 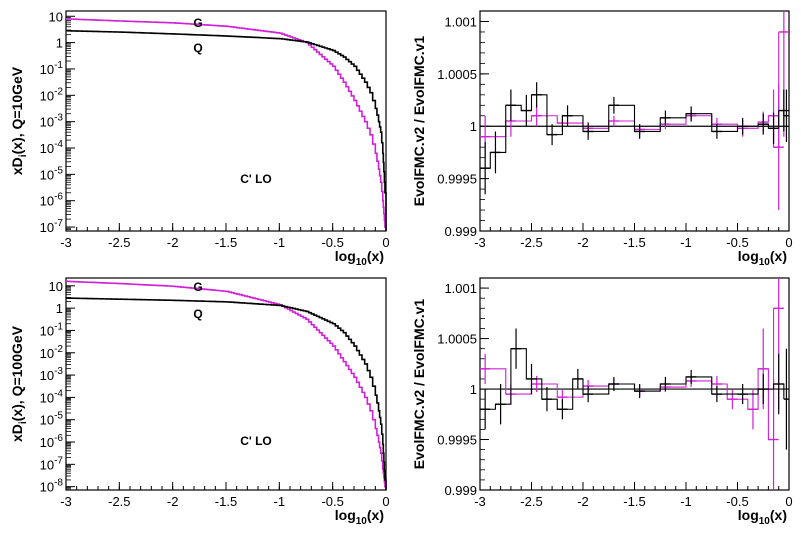 I want to click on y-axis-title: xDi(x), Q=100GeV, so click(x=19, y=383).